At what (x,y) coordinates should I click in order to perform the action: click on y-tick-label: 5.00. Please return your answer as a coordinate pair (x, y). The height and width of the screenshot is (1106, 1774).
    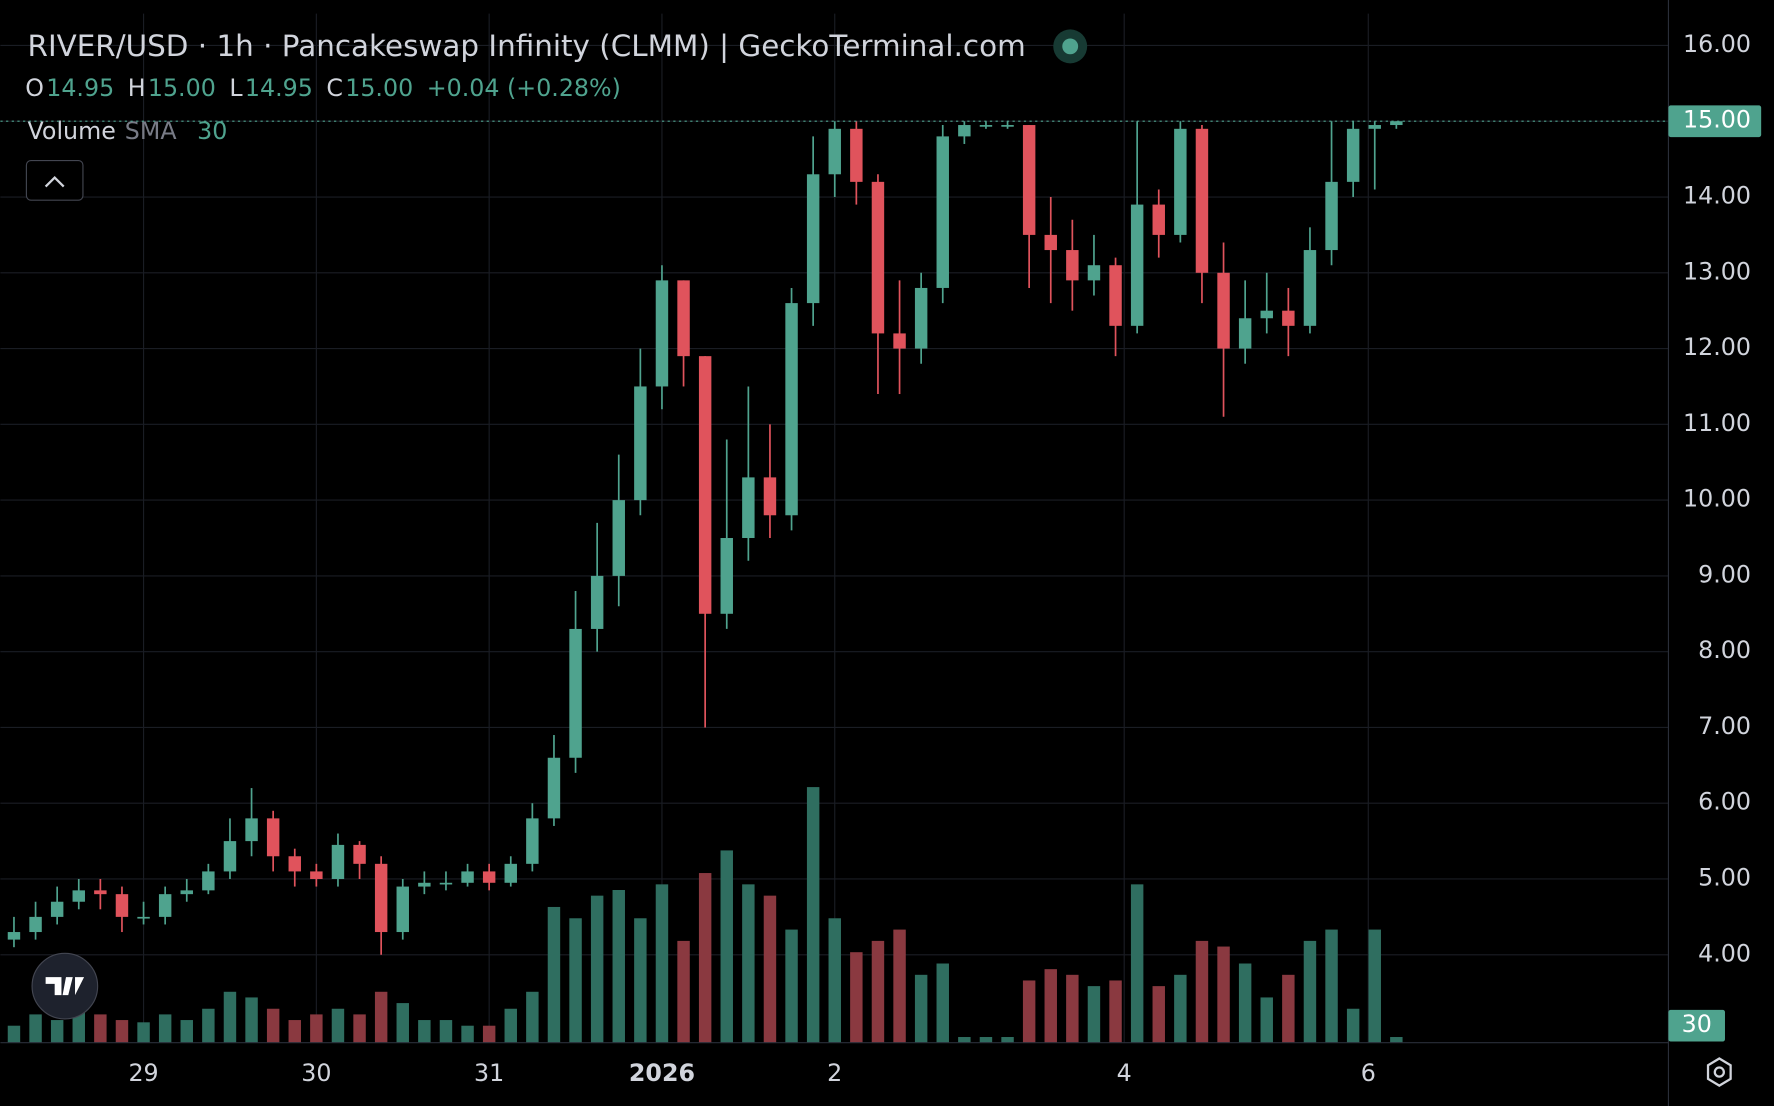
    Looking at the image, I should click on (1724, 877).